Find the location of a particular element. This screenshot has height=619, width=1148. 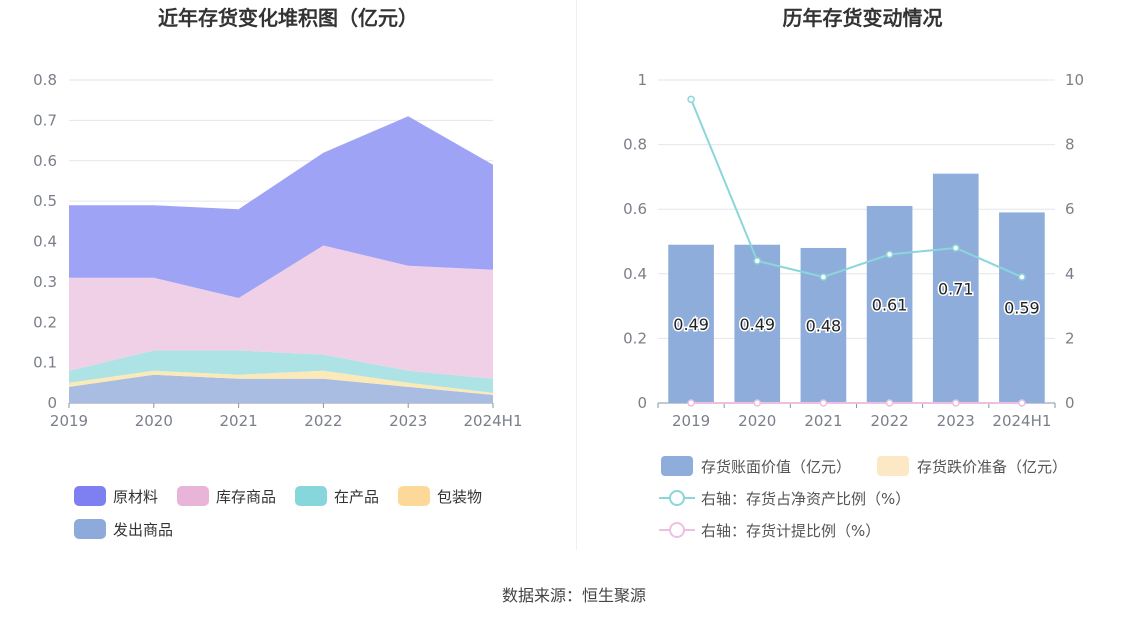

legend-item: 存货账面价值（亿元） is located at coordinates (756, 466).